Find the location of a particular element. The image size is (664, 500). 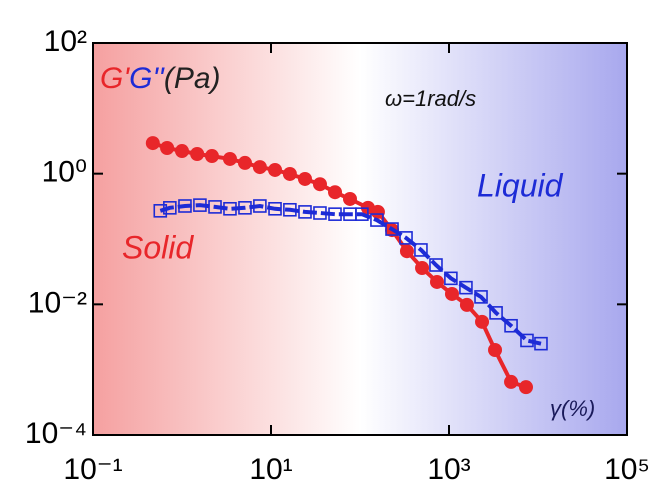

annotation: Liquid is located at coordinates (520, 185).